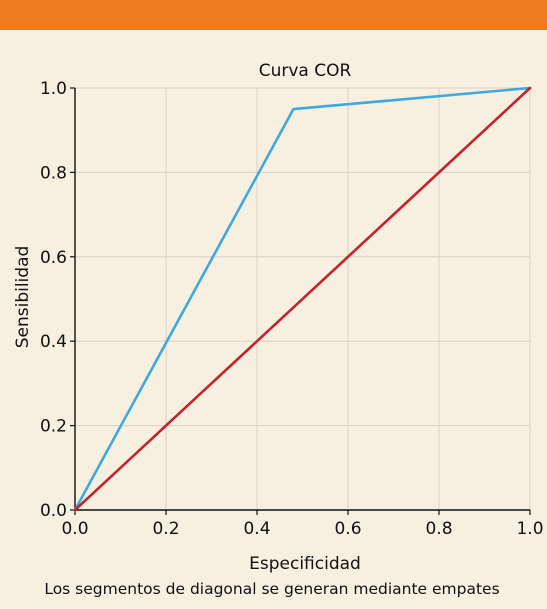  Describe the element at coordinates (53, 427) in the screenshot. I see `y-tick-label: 0.2` at that location.